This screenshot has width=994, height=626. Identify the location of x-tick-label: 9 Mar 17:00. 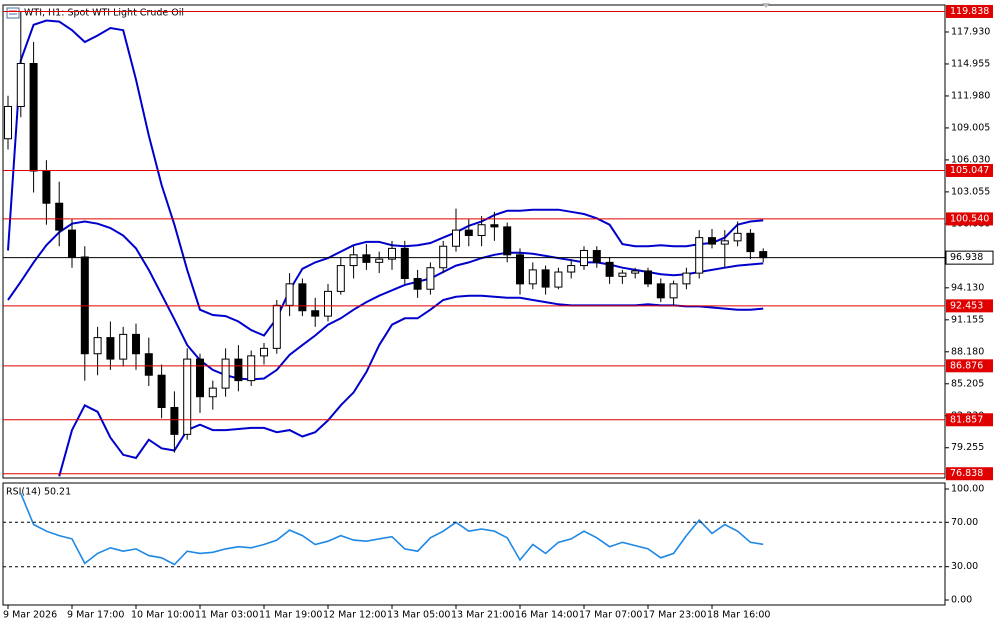
(95, 615).